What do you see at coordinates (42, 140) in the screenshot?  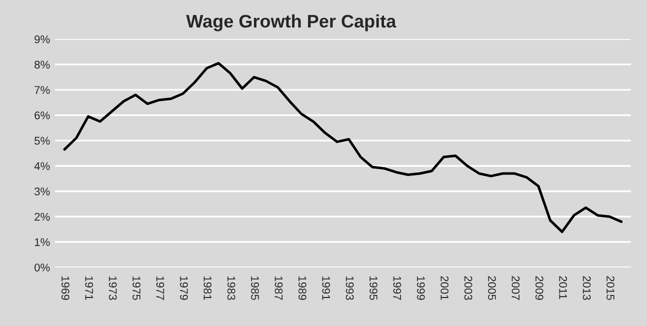 I see `y-tick-label: 5%` at bounding box center [42, 140].